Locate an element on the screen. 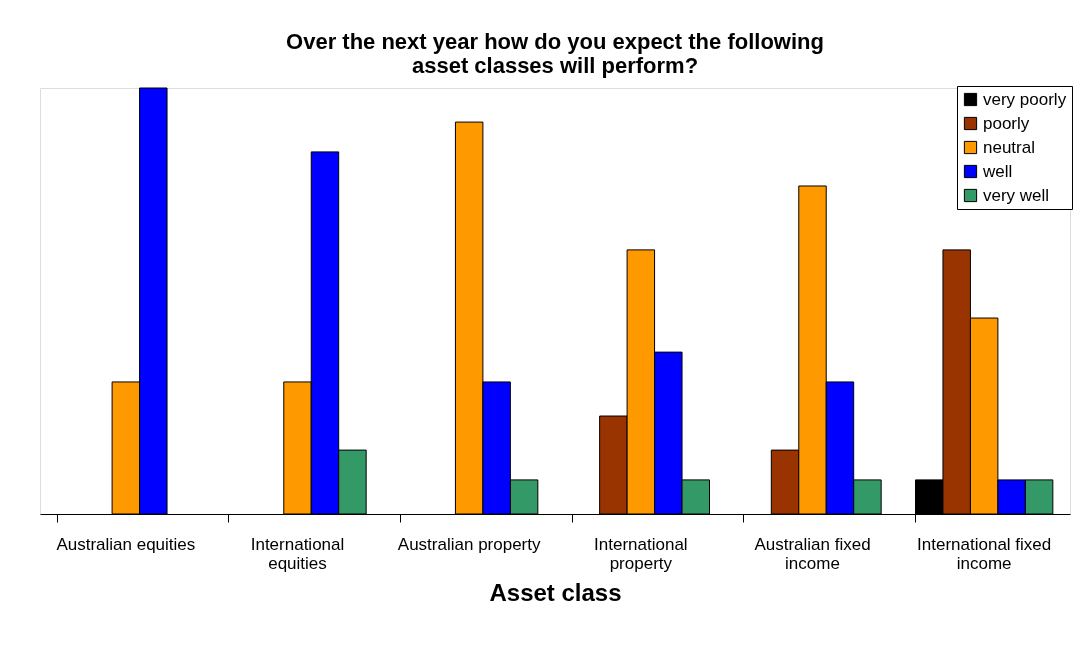  x-tick-label: International property is located at coordinates (641, 553).